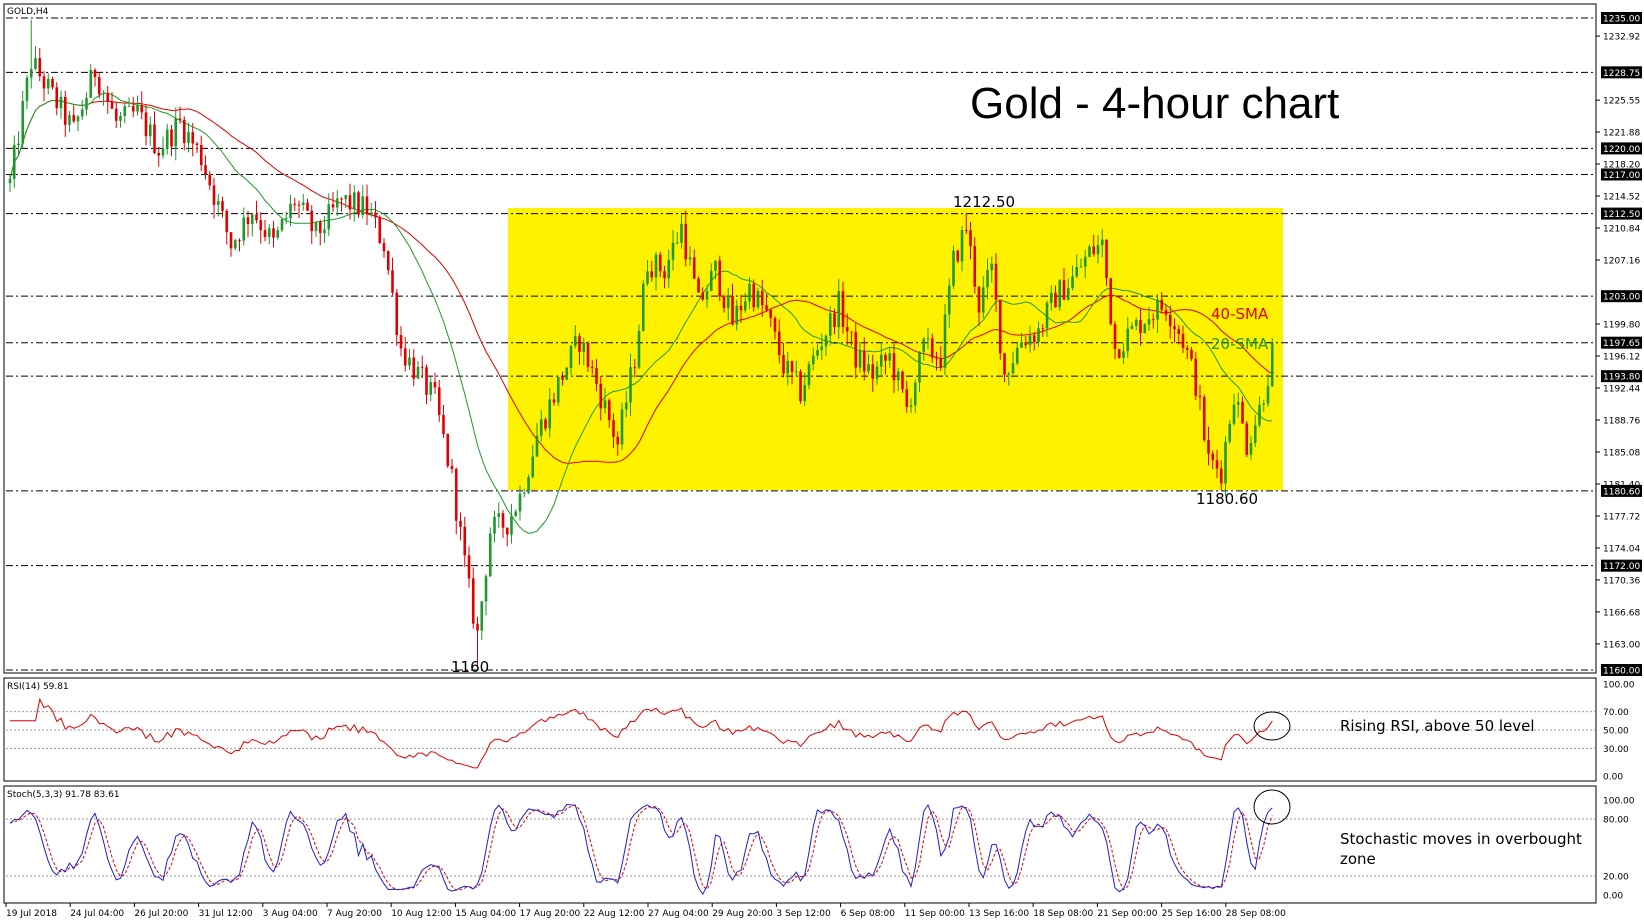  Describe the element at coordinates (1621, 549) in the screenshot. I see `price-tick-label: 1174.04` at that location.